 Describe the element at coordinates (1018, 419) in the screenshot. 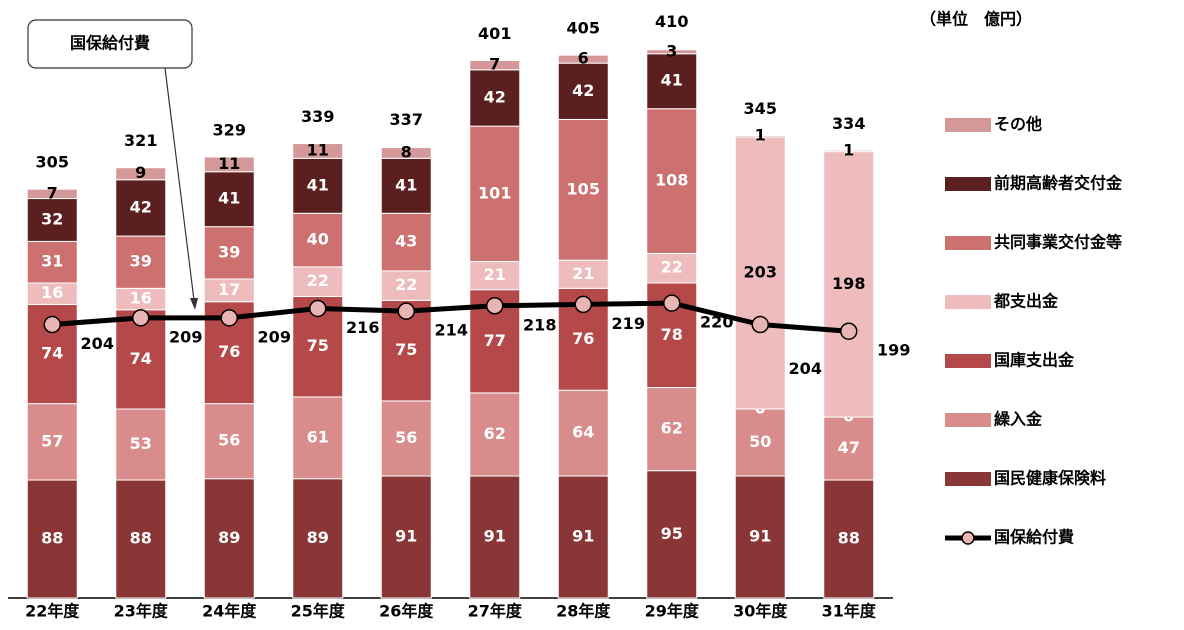

I see `legend-label: 繰入金` at that location.